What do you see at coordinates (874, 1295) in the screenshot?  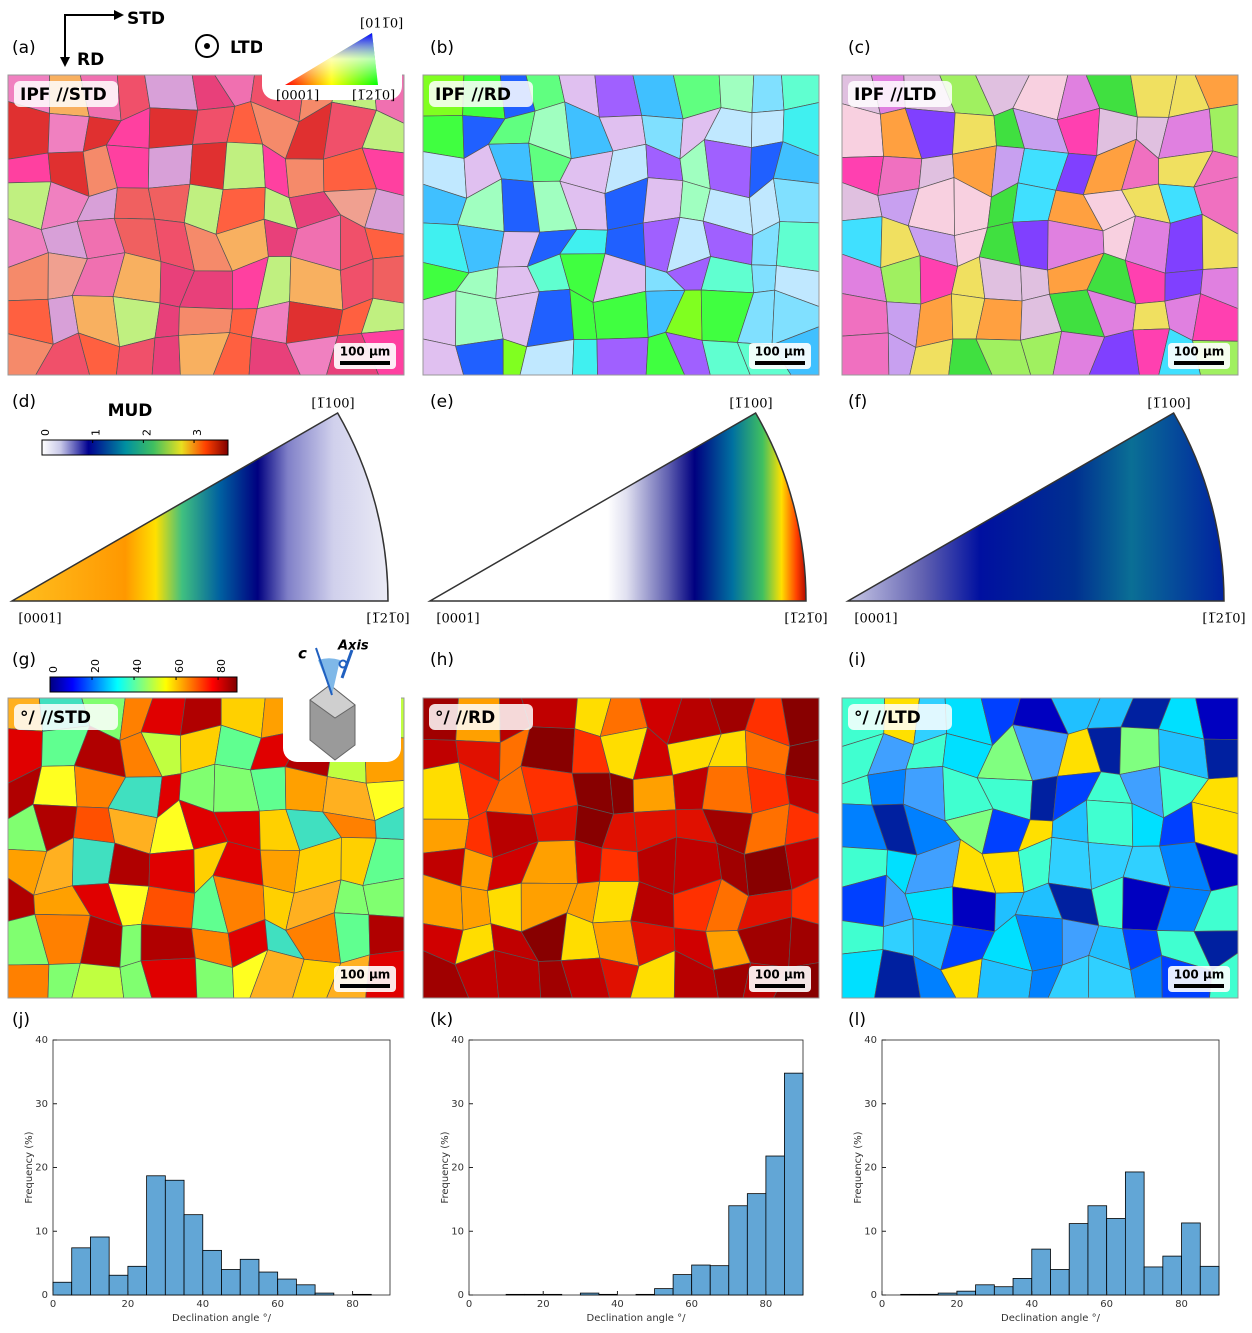 I see `y-tick-label: 0` at bounding box center [874, 1295].